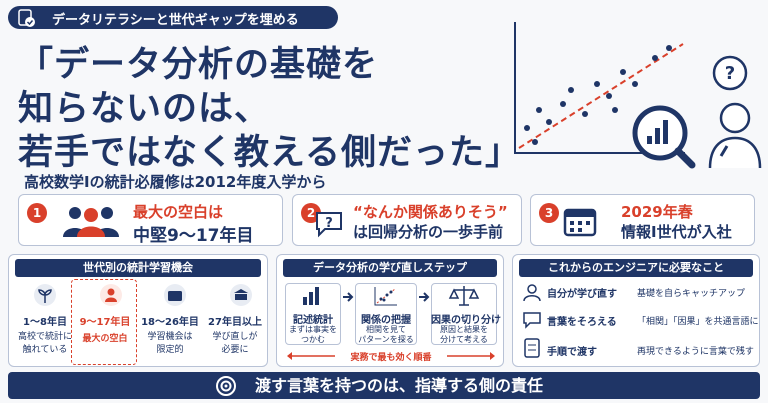 The width and height of the screenshot is (768, 403). I want to click on need-action: 手順で渡す, so click(572, 352).